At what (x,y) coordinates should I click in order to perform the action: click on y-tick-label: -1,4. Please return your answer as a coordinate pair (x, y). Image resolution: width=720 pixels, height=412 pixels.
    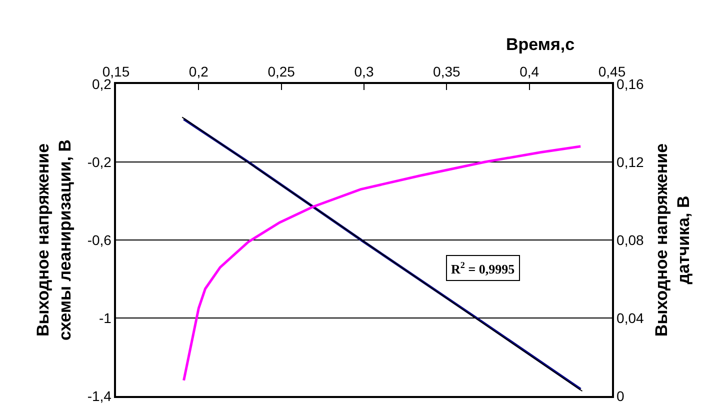
    Looking at the image, I should click on (99, 396).